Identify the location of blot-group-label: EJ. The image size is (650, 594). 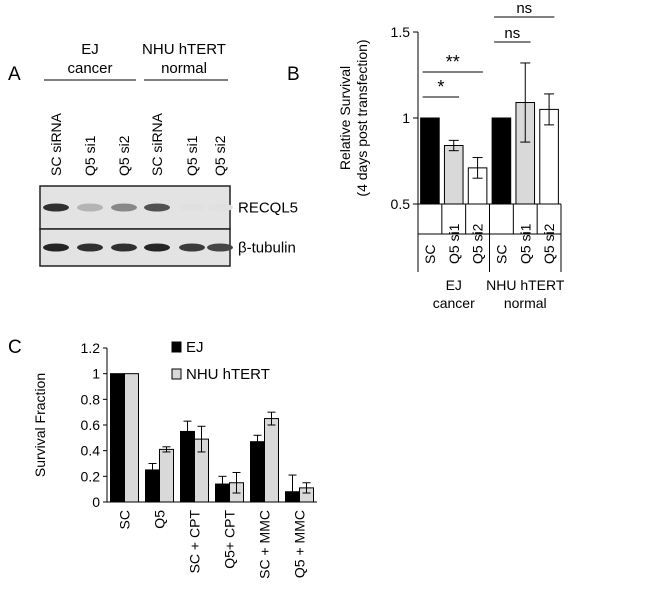
(90, 49).